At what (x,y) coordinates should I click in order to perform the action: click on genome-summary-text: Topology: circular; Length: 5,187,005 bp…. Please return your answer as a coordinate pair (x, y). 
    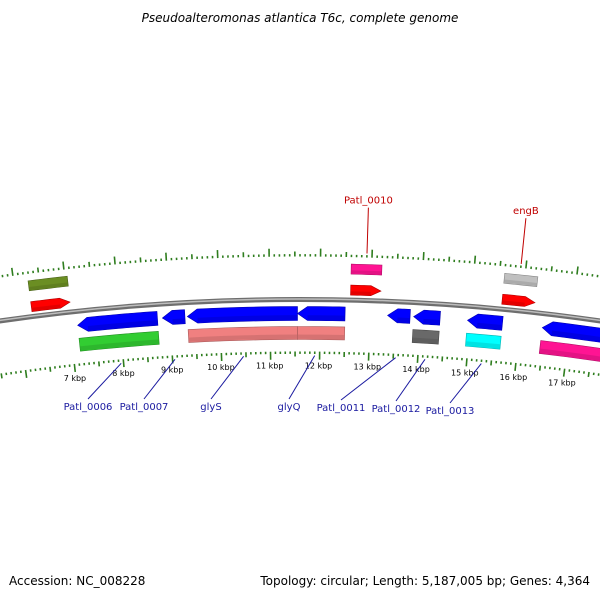
    Looking at the image, I should click on (425, 581).